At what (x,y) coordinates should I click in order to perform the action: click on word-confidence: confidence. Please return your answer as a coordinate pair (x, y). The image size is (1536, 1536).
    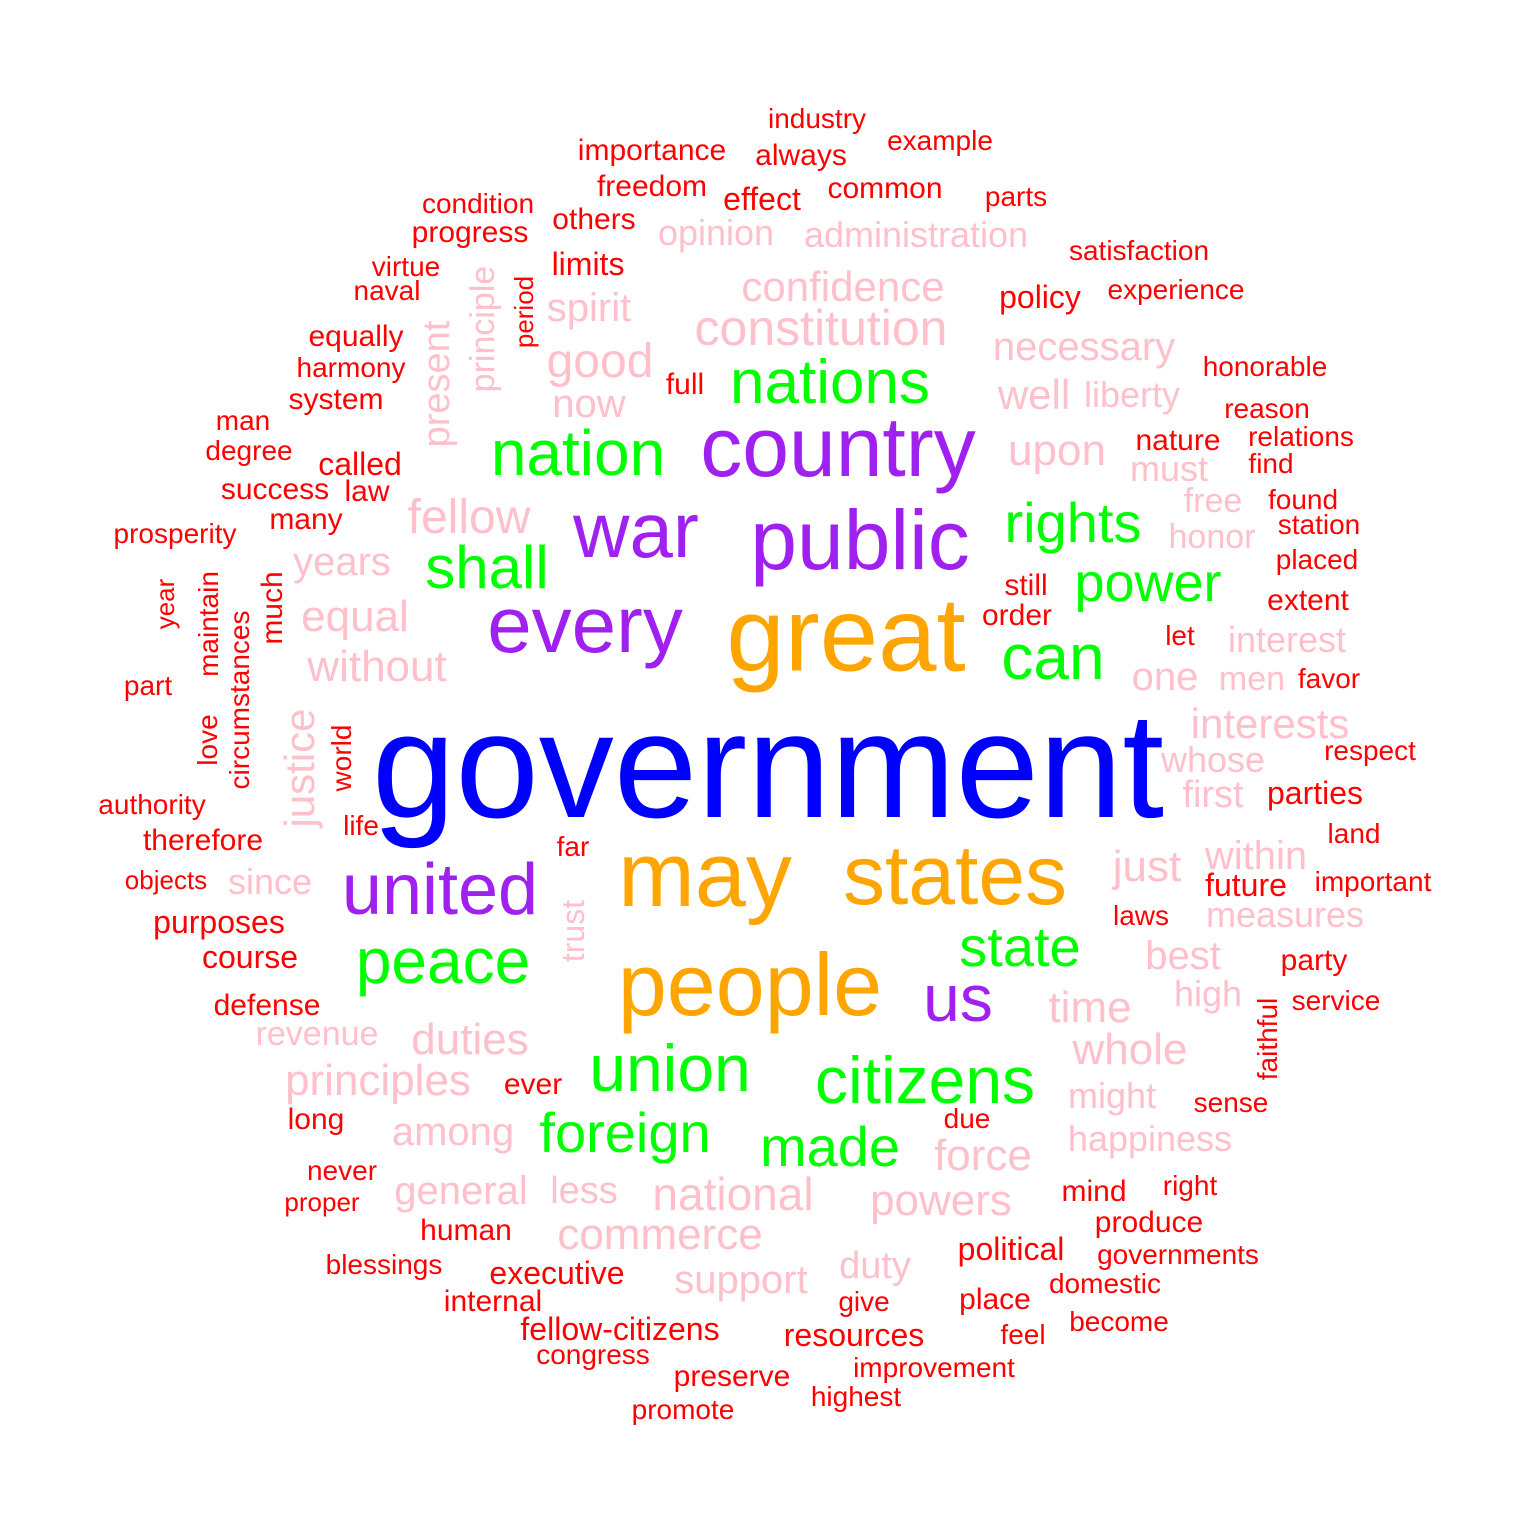
    Looking at the image, I should click on (843, 286).